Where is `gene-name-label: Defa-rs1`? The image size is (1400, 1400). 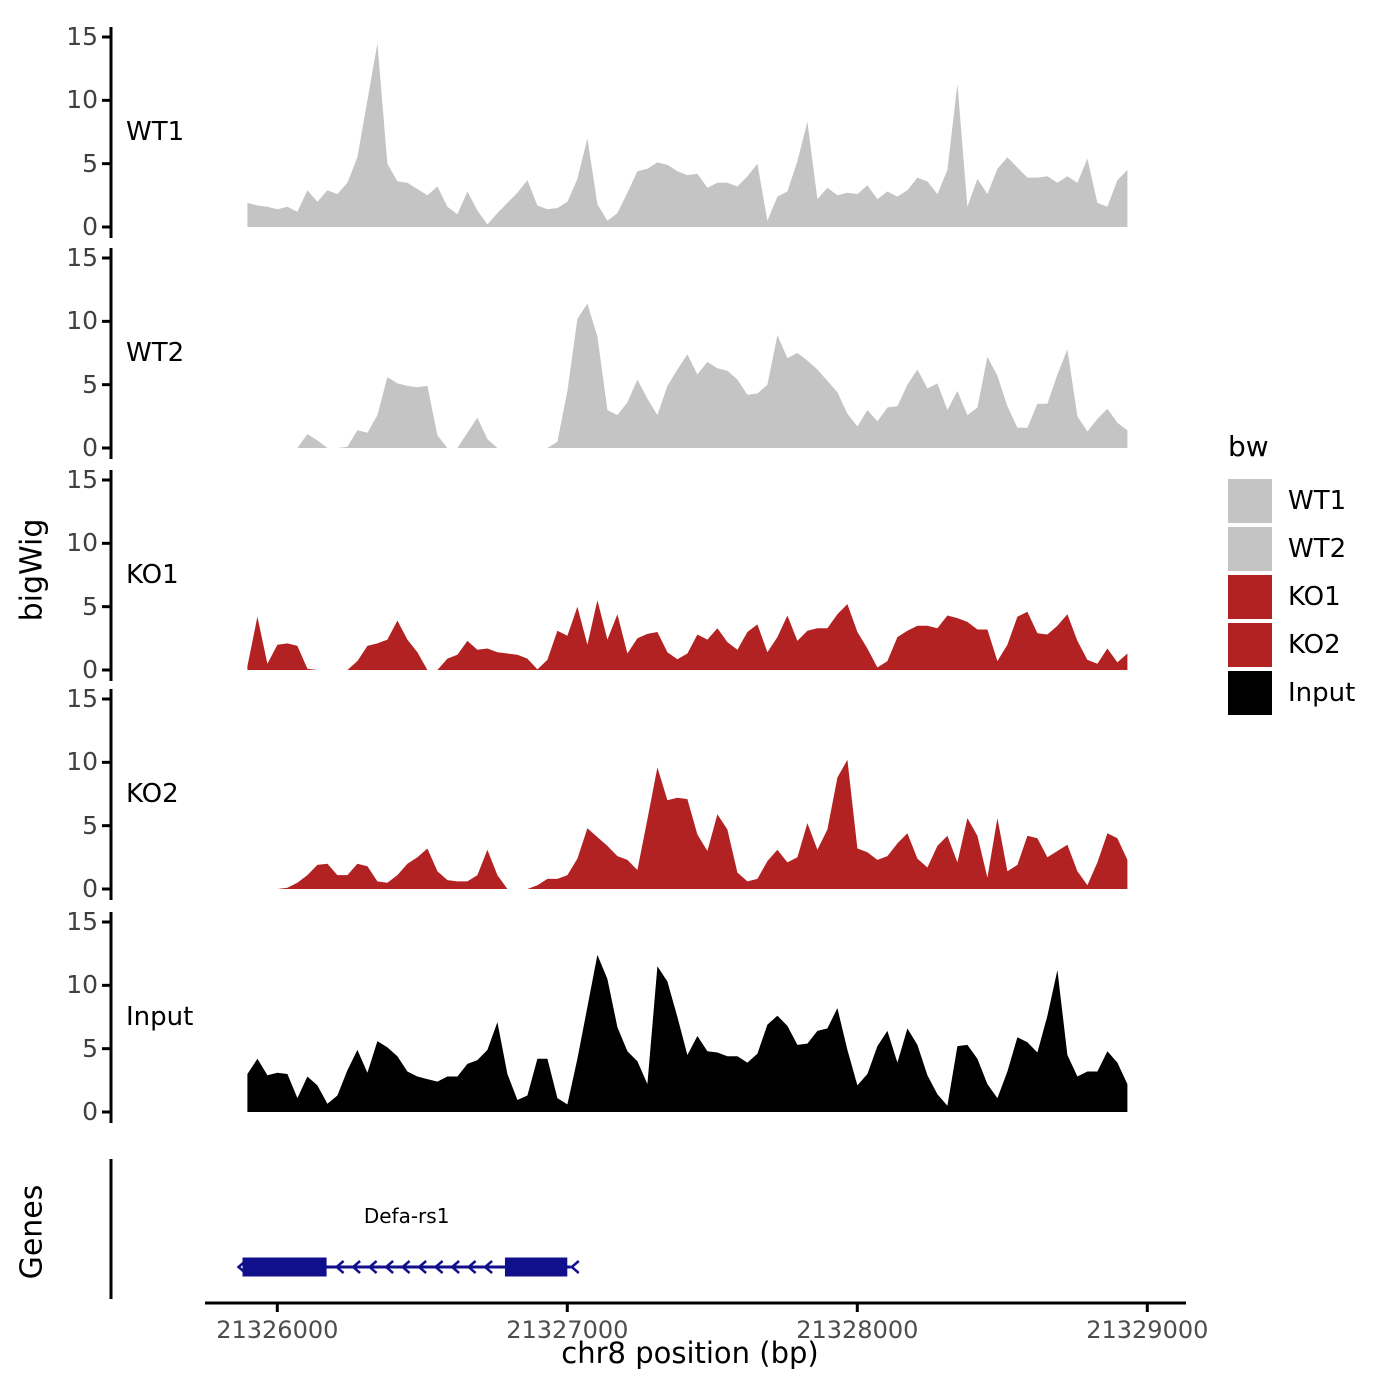 gene-name-label: Defa-rs1 is located at coordinates (406, 1216).